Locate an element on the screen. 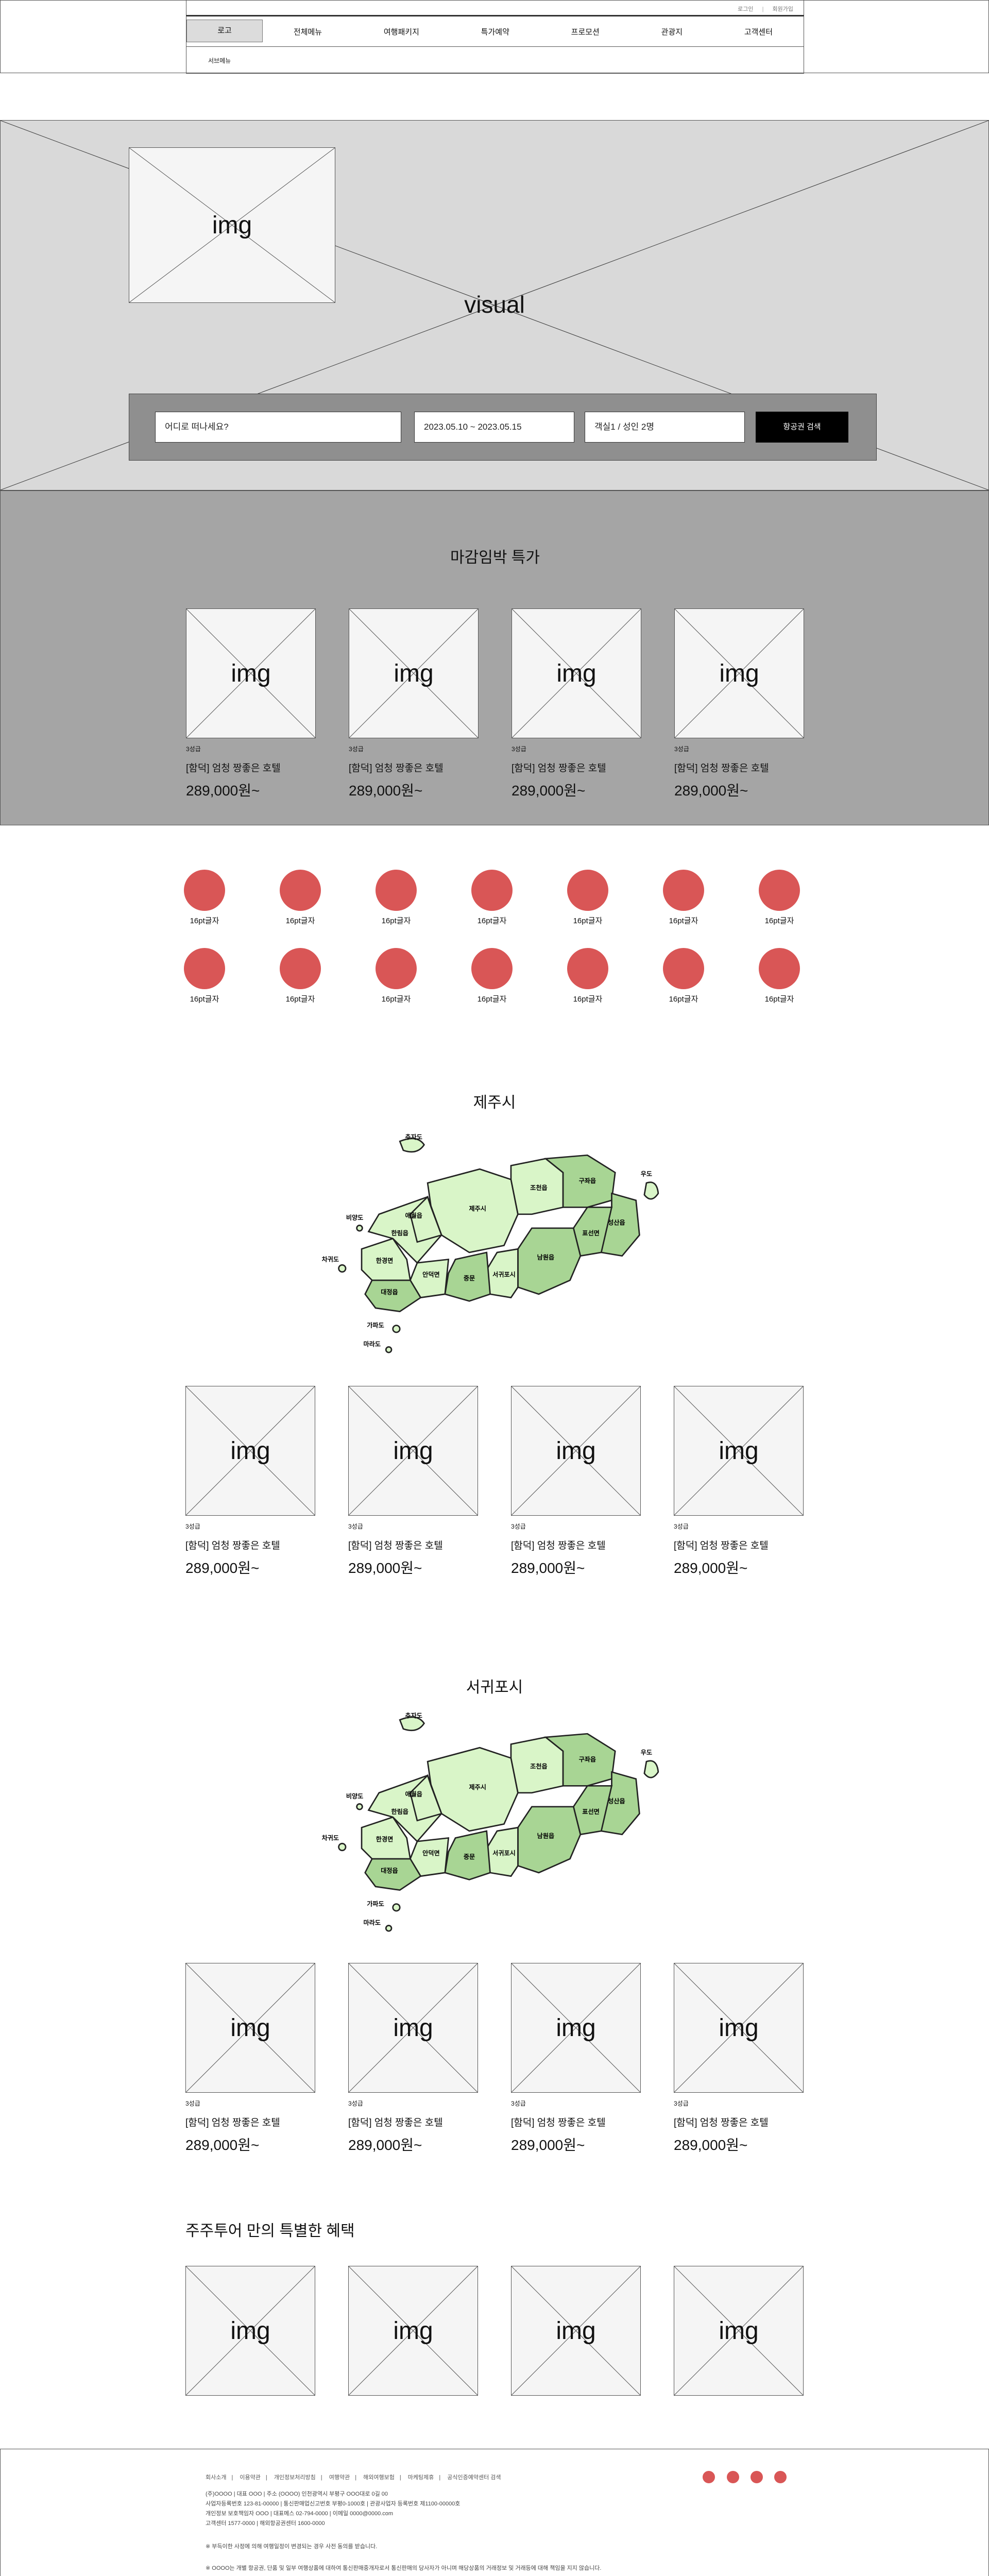 This screenshot has width=989, height=2576. nav-item-attractions: 관광지 is located at coordinates (672, 32).